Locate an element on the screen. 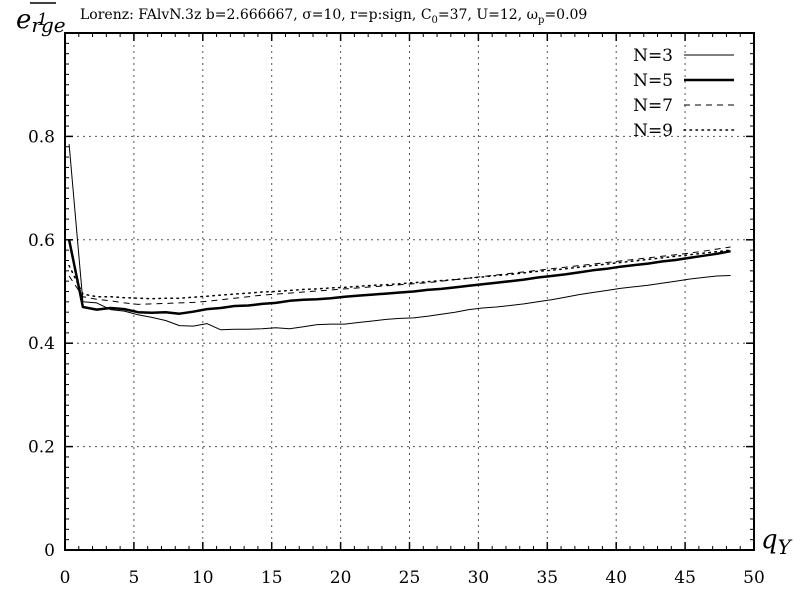 This screenshot has width=800, height=600. x-tick-label: 50 is located at coordinates (754, 578).